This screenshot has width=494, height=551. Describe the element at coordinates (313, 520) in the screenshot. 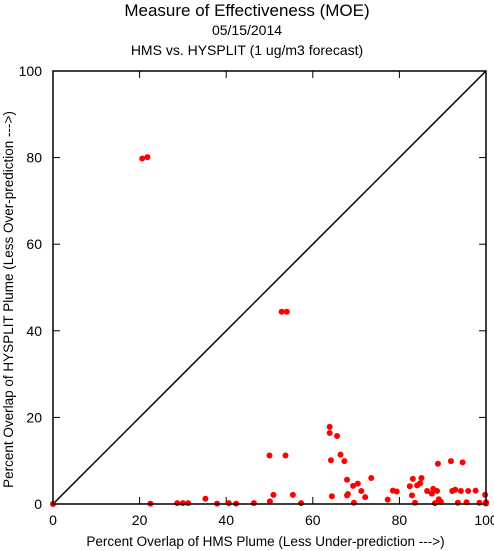

I see `x-tick-label: 60` at that location.